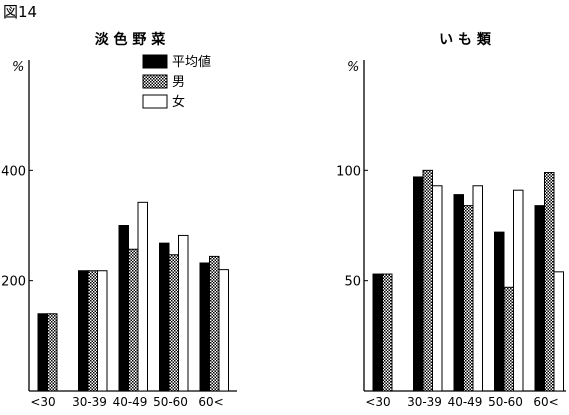 The image size is (569, 415). I want to click on legend-swatch-female, so click(155, 101).